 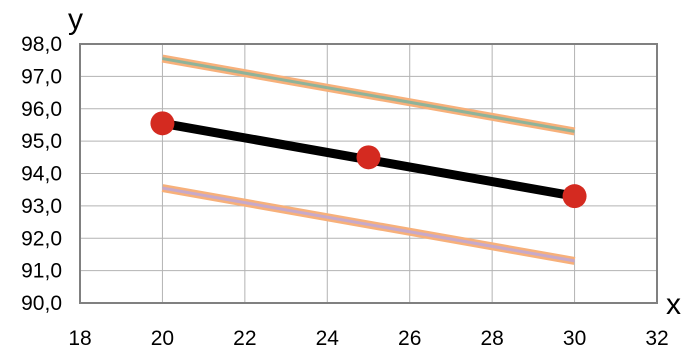 I want to click on y-tick-label: 91,0, so click(x=41, y=271).